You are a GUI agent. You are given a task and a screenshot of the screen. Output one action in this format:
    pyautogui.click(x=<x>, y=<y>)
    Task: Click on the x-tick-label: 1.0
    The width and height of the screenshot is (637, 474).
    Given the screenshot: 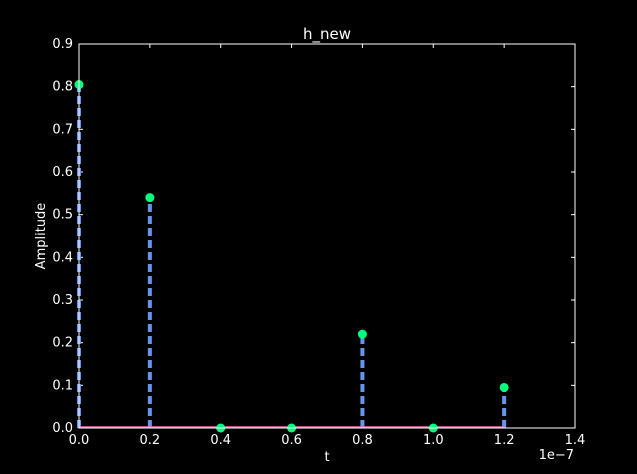 What is the action you would take?
    pyautogui.click(x=433, y=440)
    